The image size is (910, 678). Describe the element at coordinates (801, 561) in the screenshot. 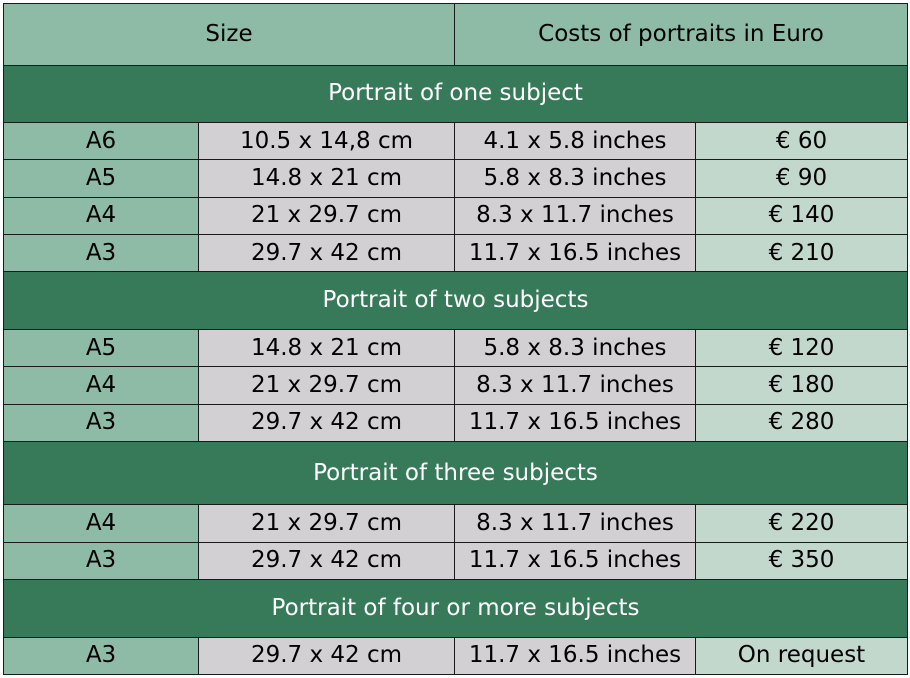

I see `price-cell: € 350` at that location.